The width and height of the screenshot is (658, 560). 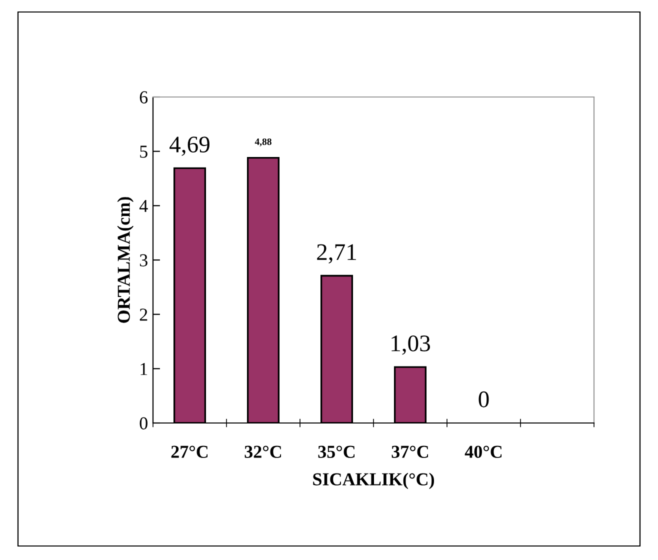 I want to click on y-tick-label: 5, so click(x=144, y=152).